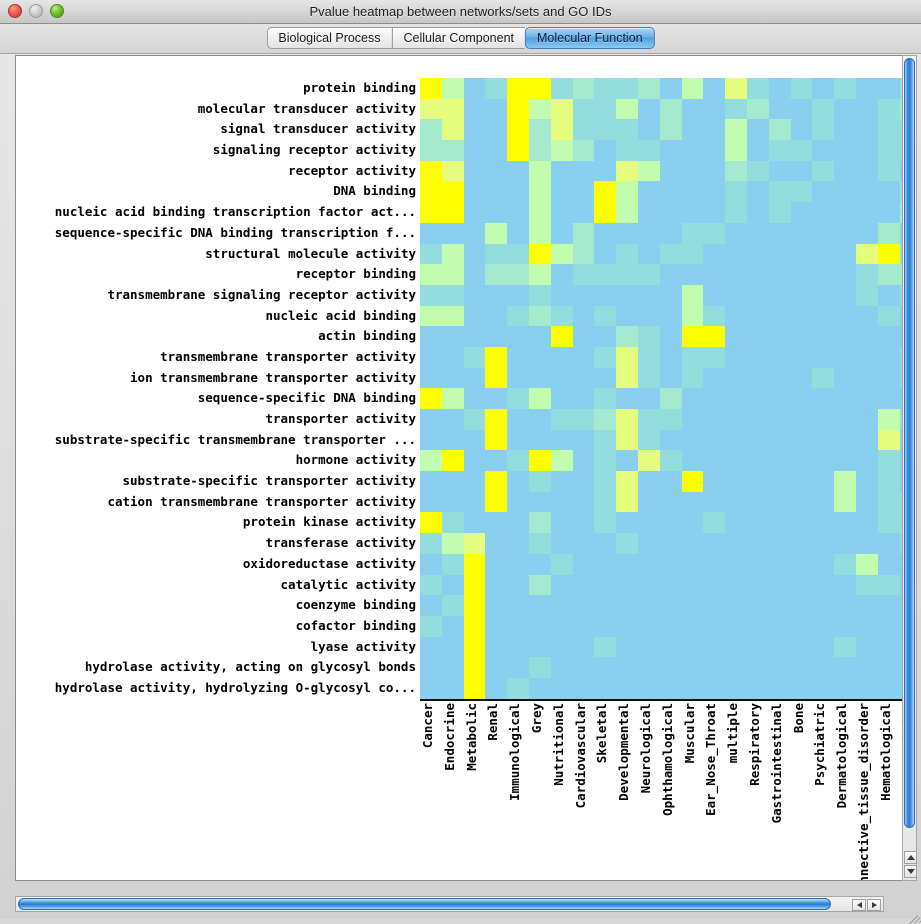  I want to click on scroll-up-icon, so click(910, 857).